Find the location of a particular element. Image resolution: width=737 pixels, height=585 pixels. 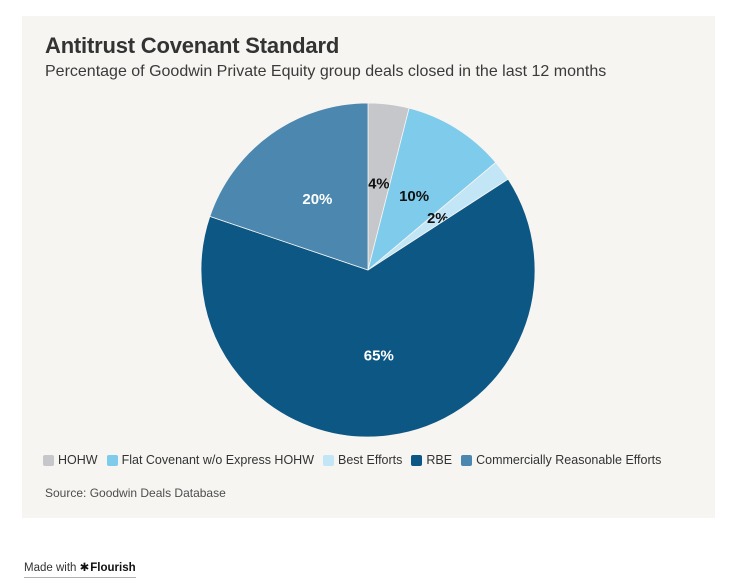

pie-slice-value-label: 20% is located at coordinates (317, 199).